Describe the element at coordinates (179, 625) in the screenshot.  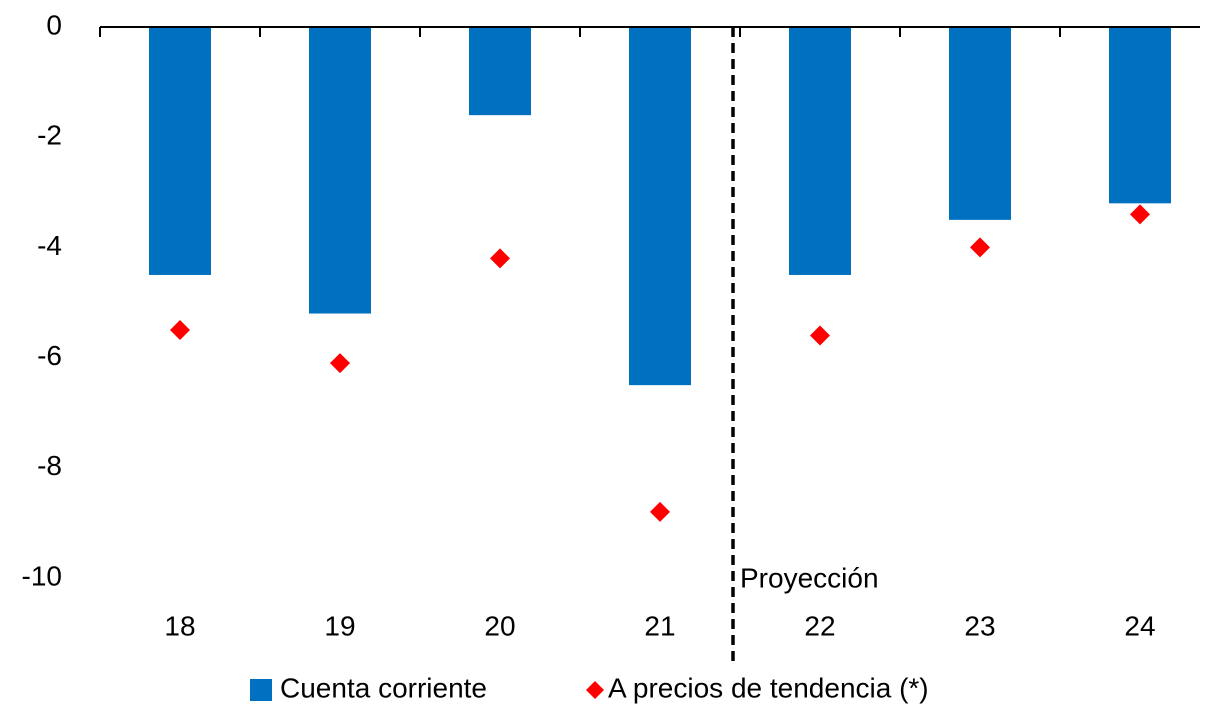
I see `x-tick-label: 18` at that location.